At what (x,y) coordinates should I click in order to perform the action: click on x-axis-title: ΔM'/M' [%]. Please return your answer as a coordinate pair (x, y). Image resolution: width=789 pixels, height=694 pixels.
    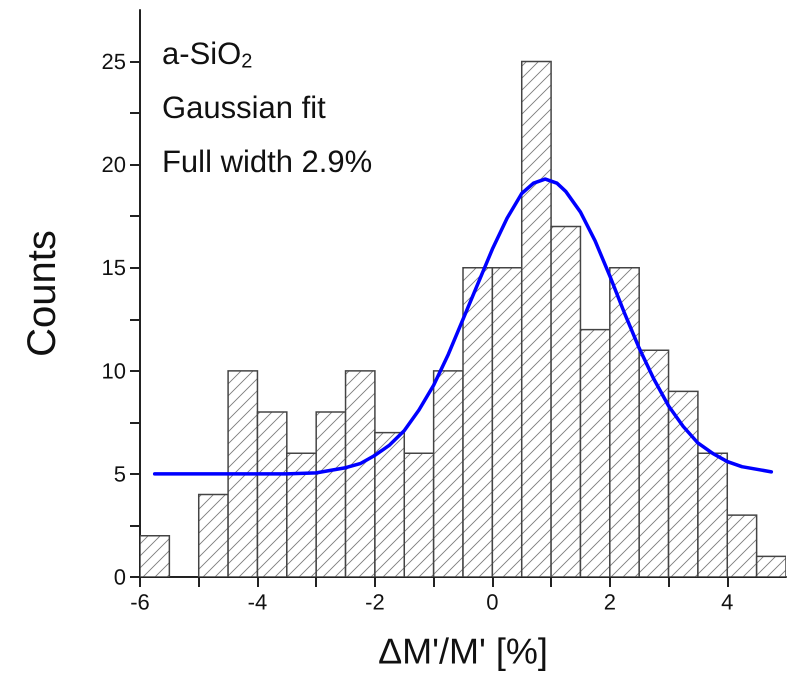
    Looking at the image, I should click on (463, 651).